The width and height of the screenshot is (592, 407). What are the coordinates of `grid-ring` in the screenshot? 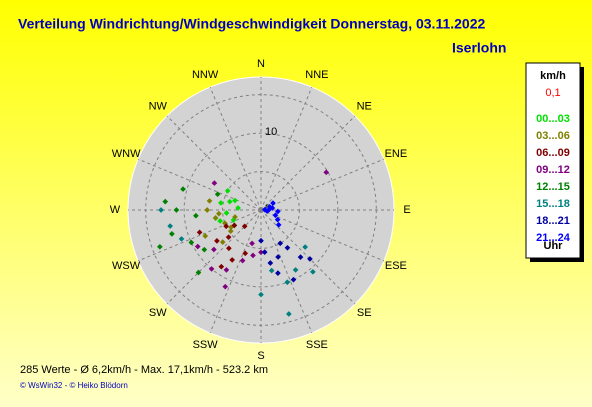 It's located at (261, 210).